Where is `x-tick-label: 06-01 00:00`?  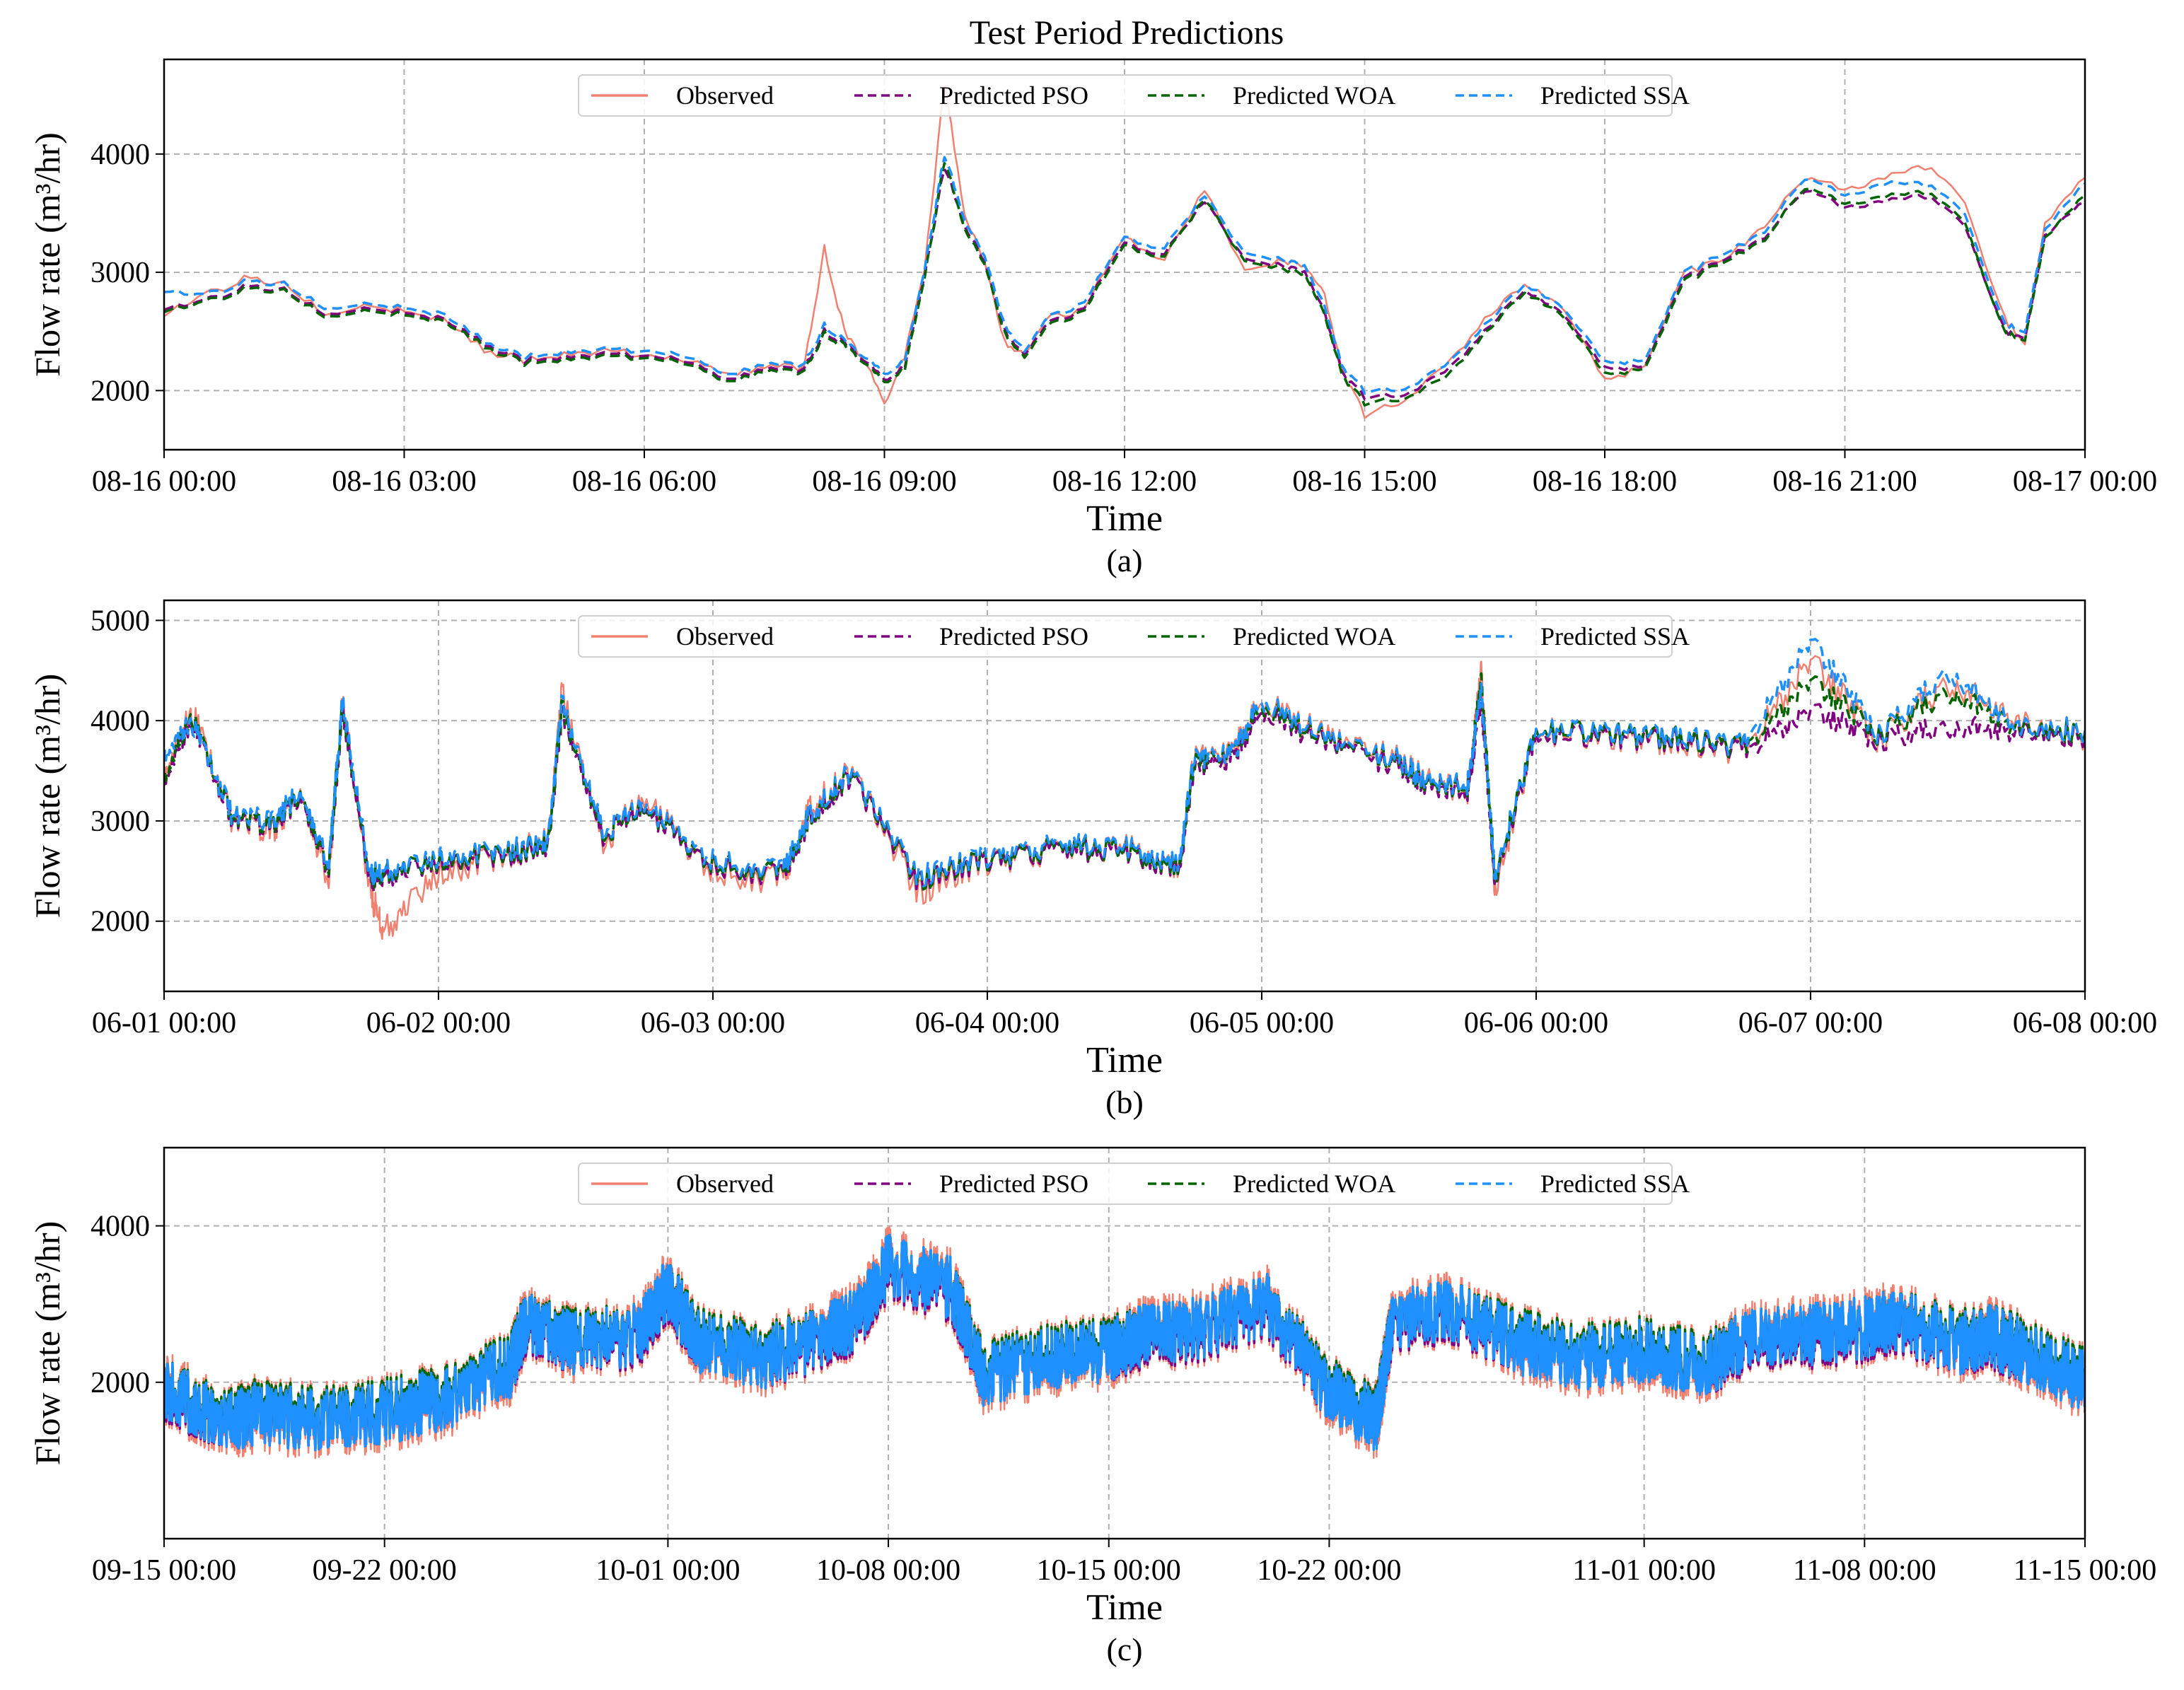 x-tick-label: 06-01 00:00 is located at coordinates (164, 1023).